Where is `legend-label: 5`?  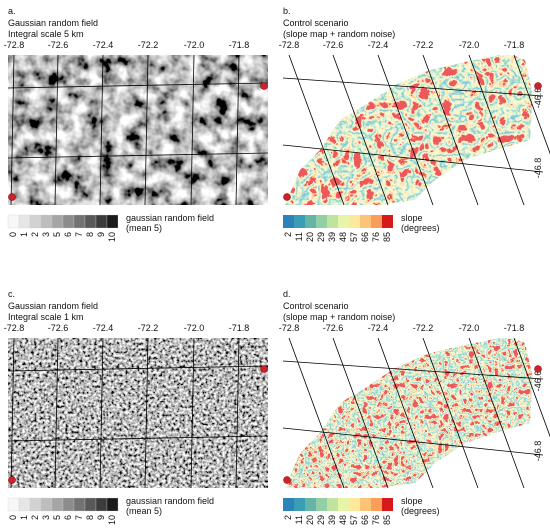 legend-label: 5 is located at coordinates (57, 234).